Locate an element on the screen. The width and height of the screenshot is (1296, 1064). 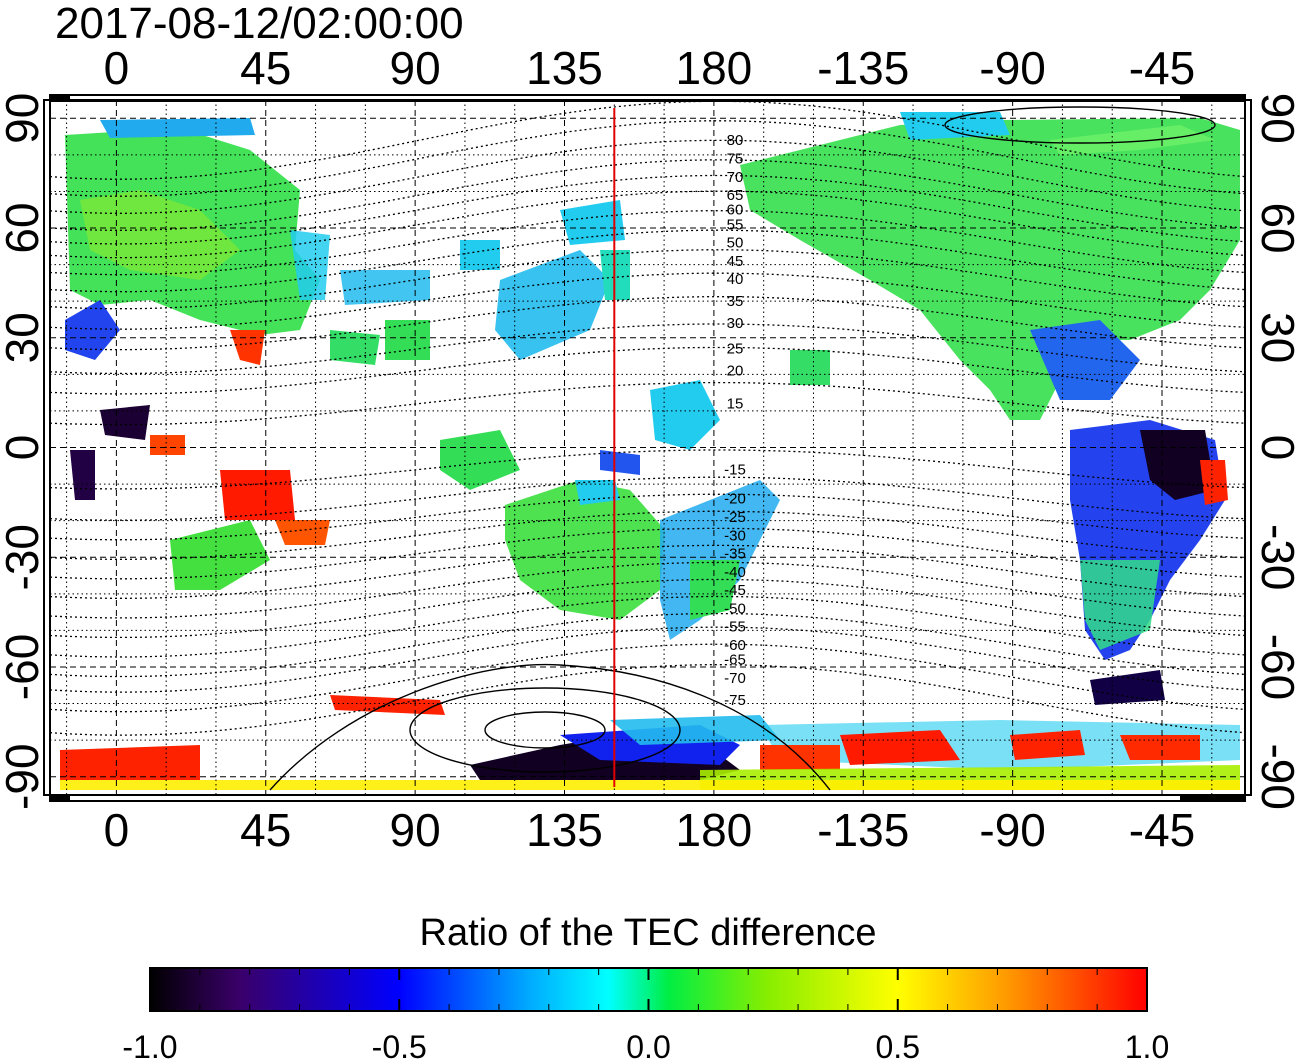
lon-tick-label-top: 45 is located at coordinates (265, 68).